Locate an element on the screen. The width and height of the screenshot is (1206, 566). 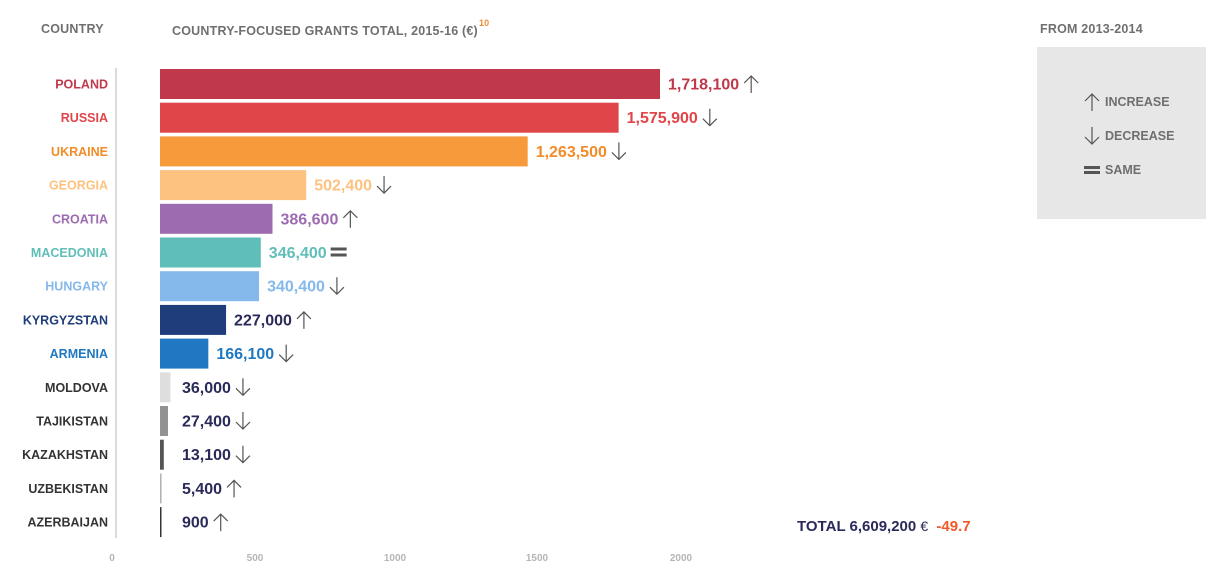
value-label: 27,400 is located at coordinates (206, 422).